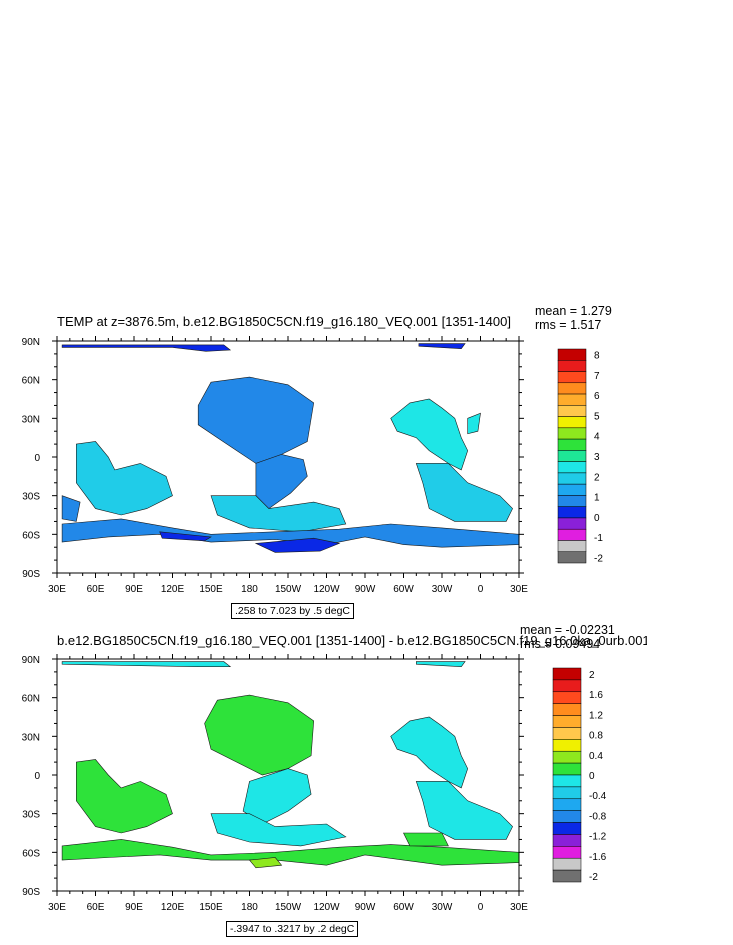  I want to click on region-weddell-small, so click(185, 536).